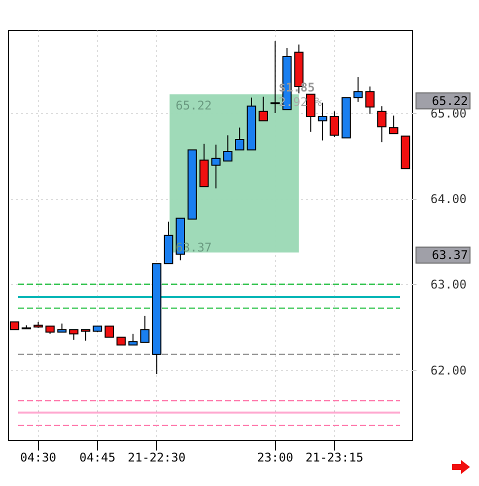 The image size is (479, 486). What do you see at coordinates (194, 105) in the screenshot?
I see `annotation: 65.22` at bounding box center [194, 105].